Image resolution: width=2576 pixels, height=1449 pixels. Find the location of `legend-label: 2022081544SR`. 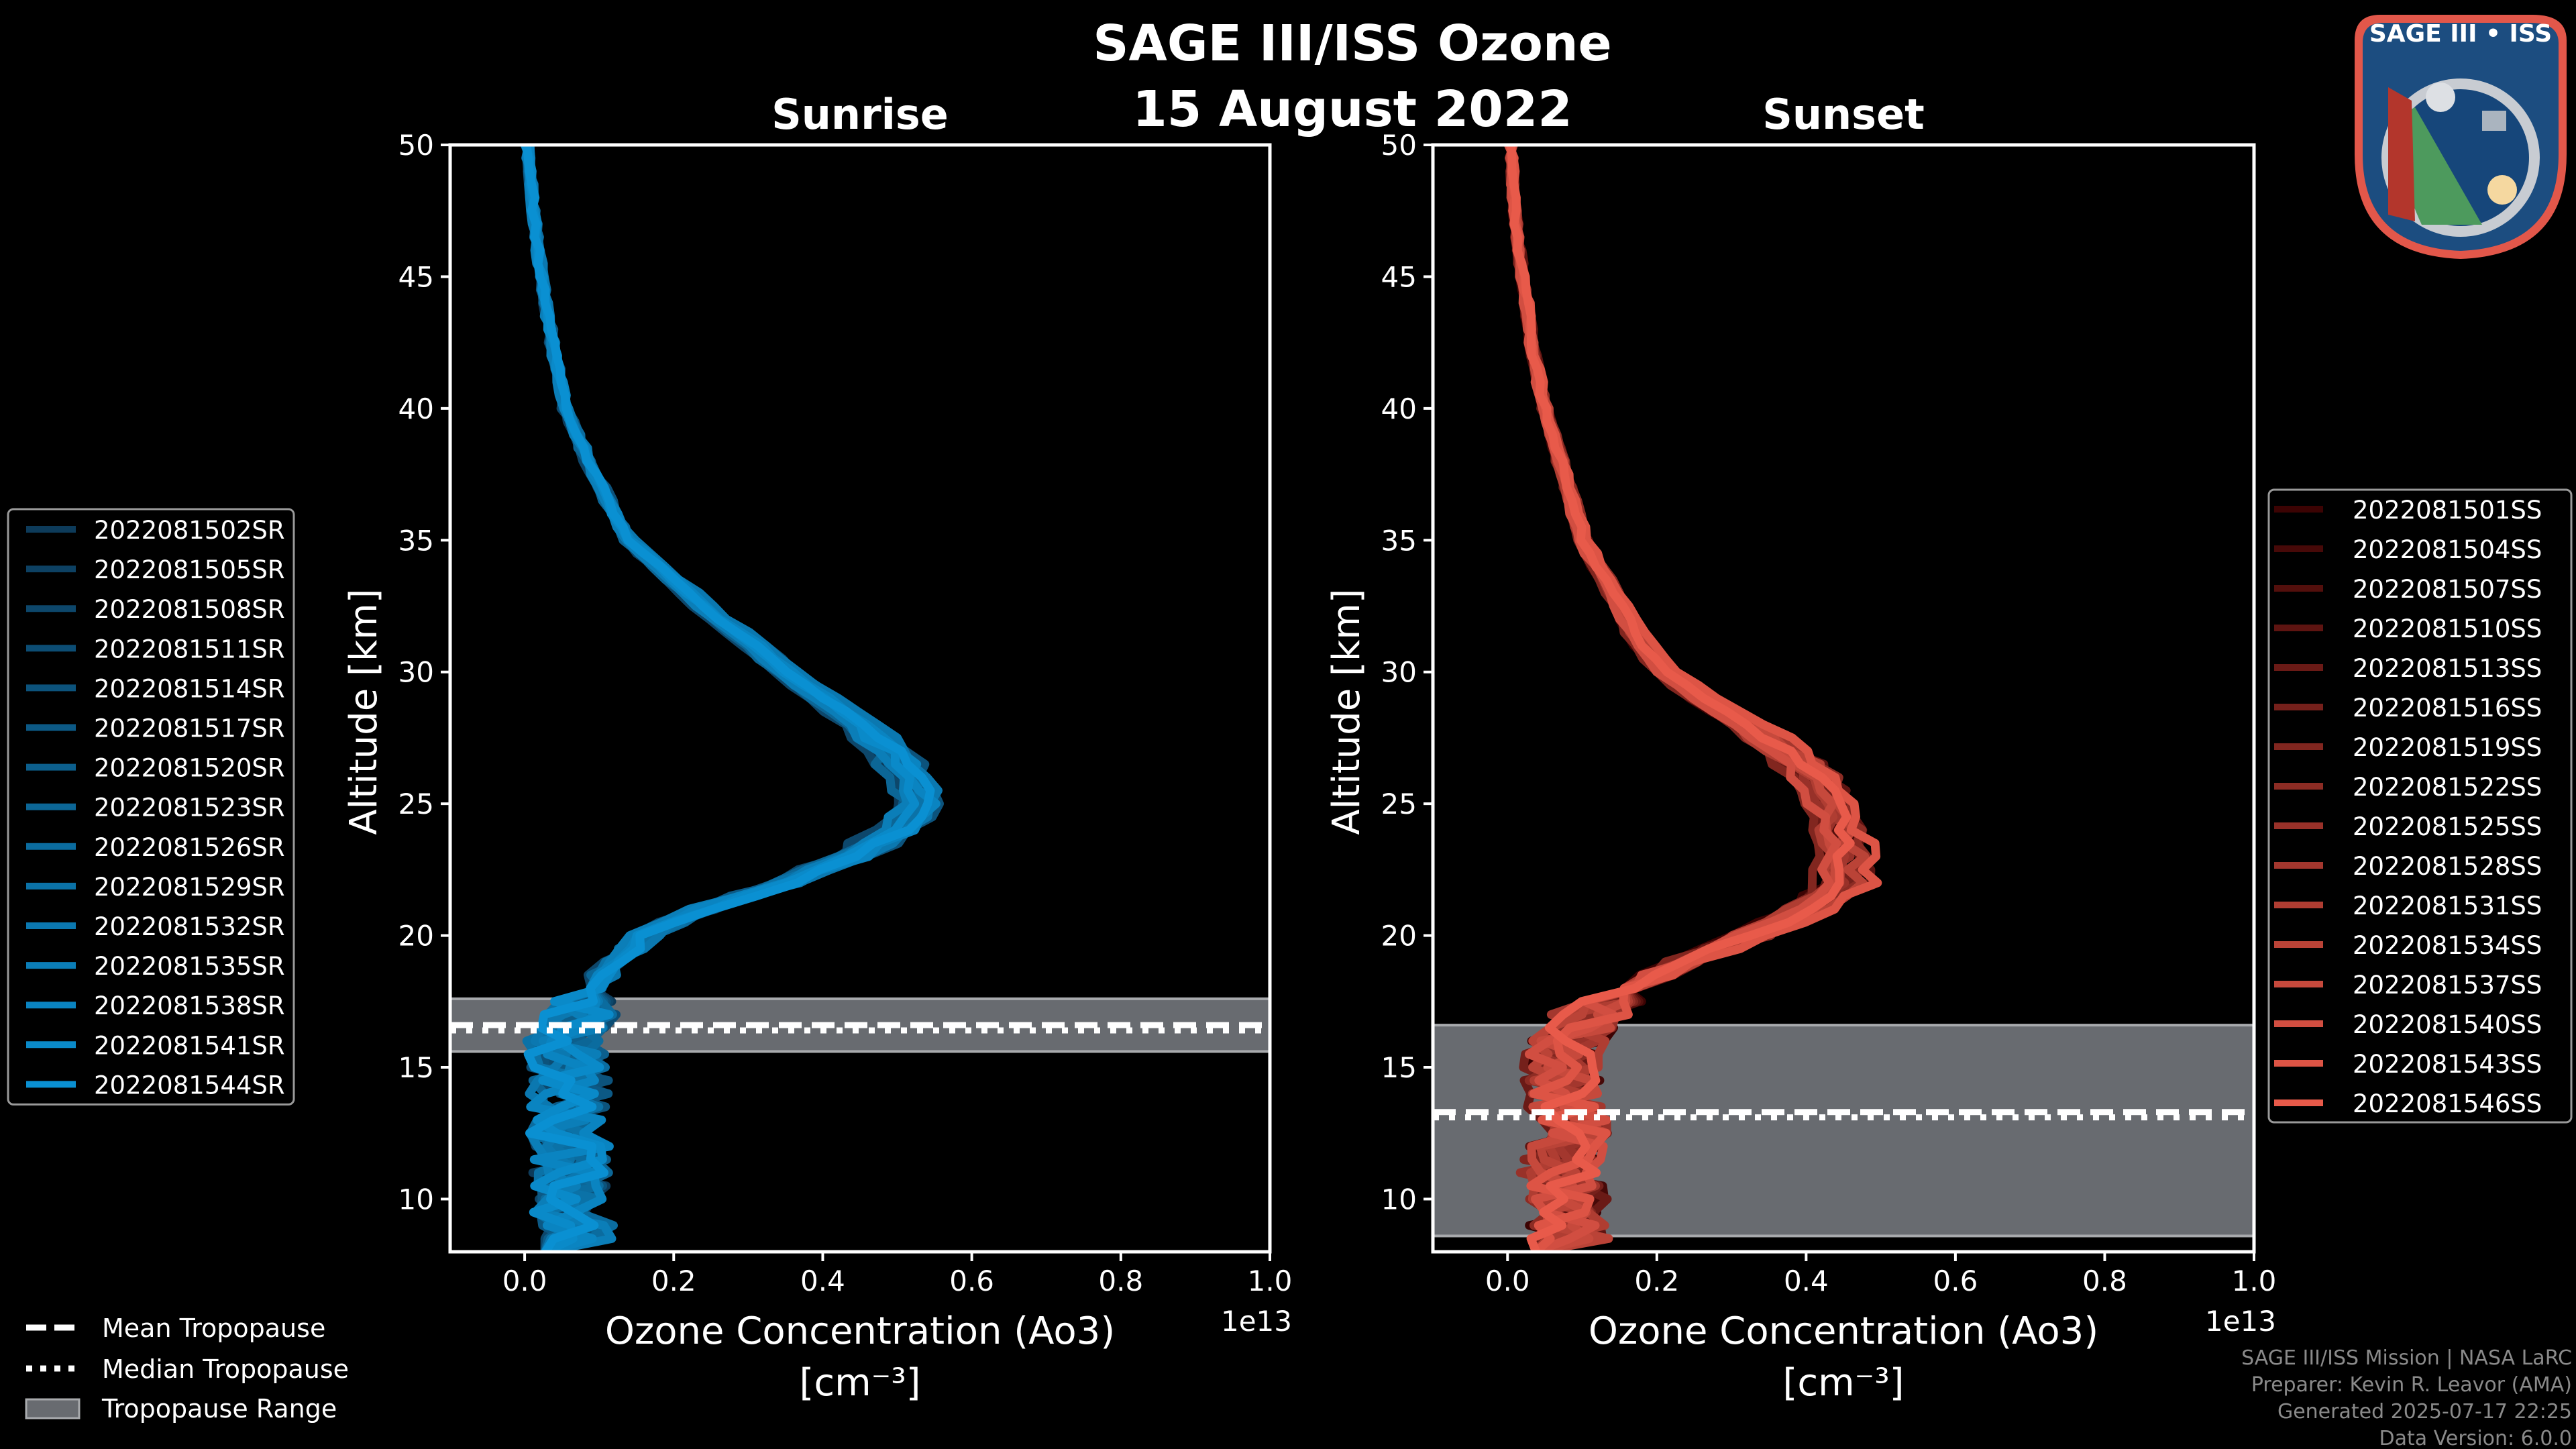

legend-label: 2022081544SR is located at coordinates (189, 1085).